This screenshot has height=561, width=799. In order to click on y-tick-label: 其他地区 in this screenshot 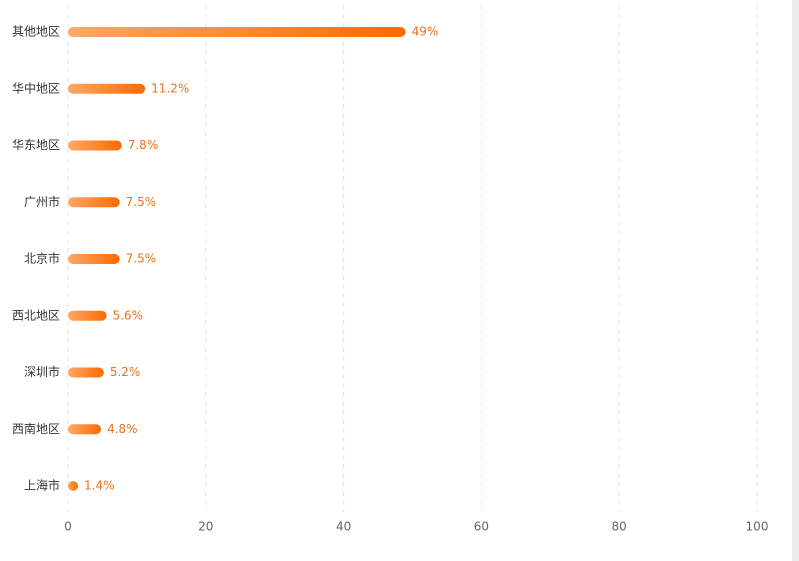, I will do `click(36, 32)`.